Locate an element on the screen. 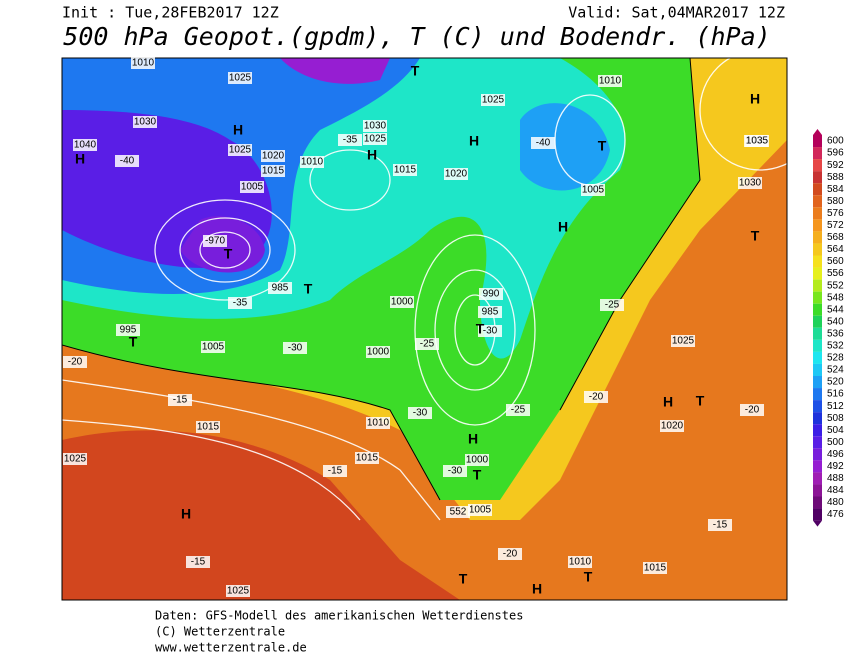 Image resolution: width=850 pixels, height=657 pixels. isobar-label: -30 is located at coordinates (455, 471).